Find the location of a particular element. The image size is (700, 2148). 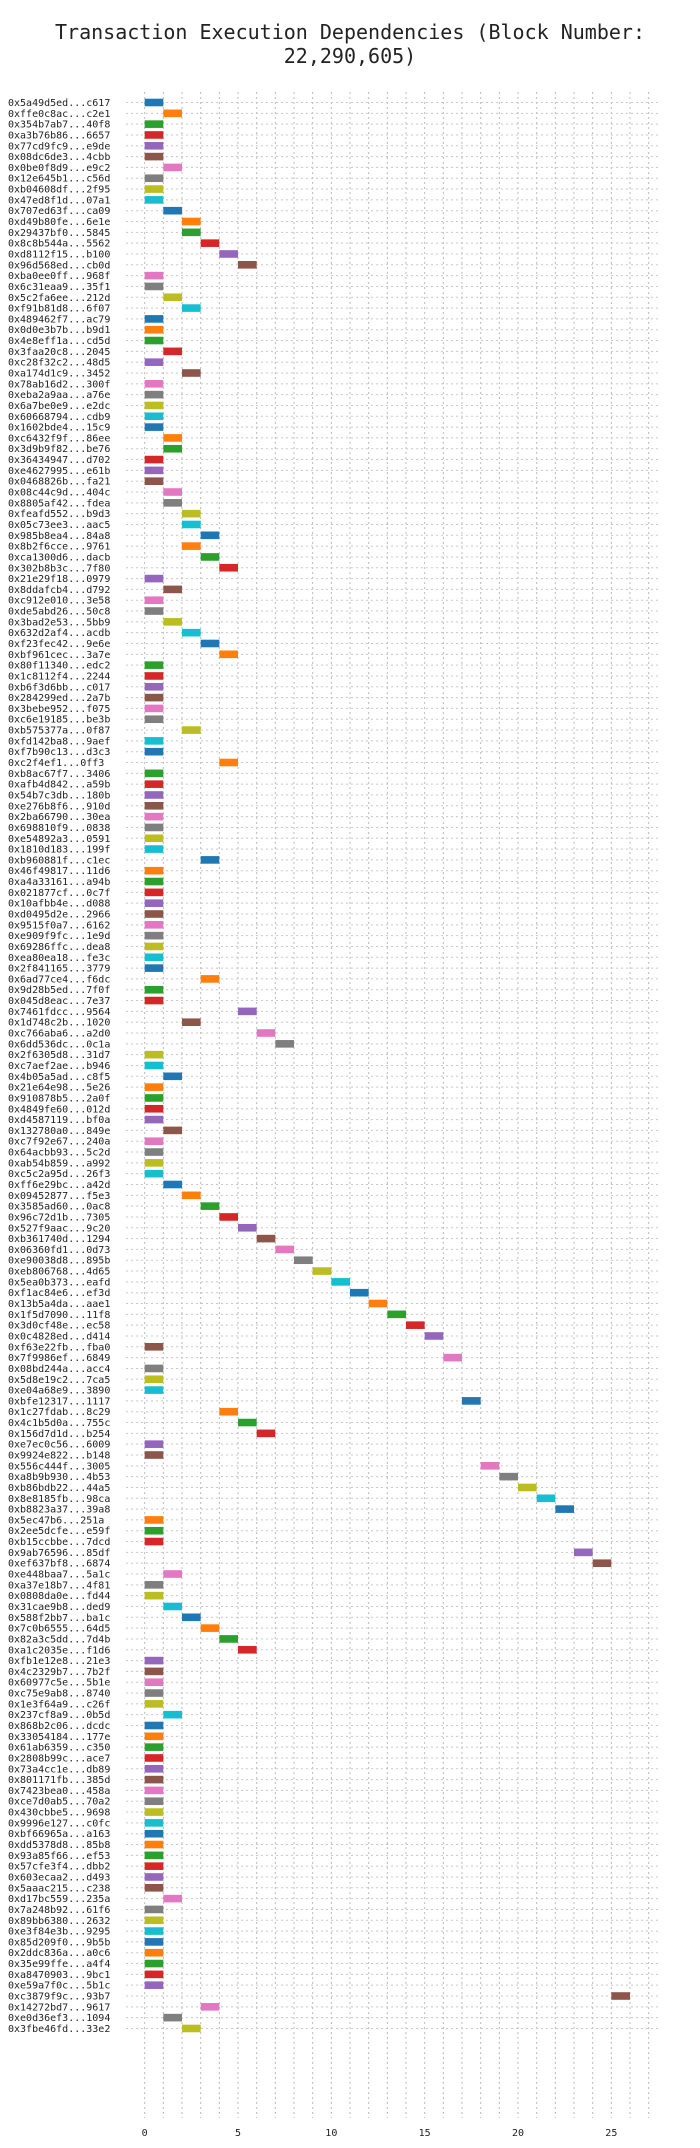

y-tick-label: 0x2ddc836a...a0c6 is located at coordinates (59, 1953).